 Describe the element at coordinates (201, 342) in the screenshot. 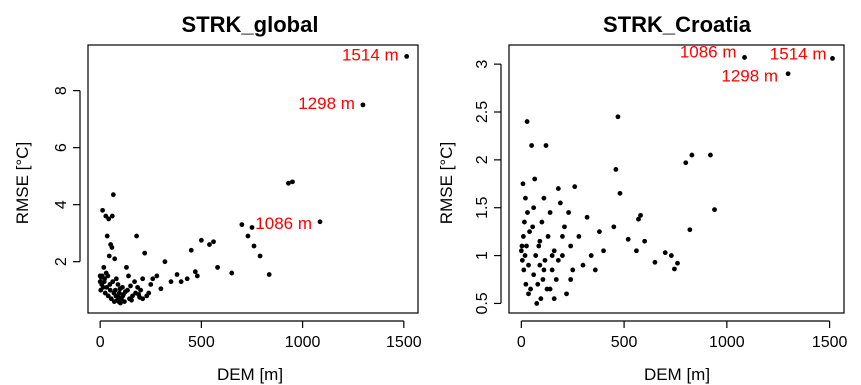

I see `x-tick-label: 500` at that location.